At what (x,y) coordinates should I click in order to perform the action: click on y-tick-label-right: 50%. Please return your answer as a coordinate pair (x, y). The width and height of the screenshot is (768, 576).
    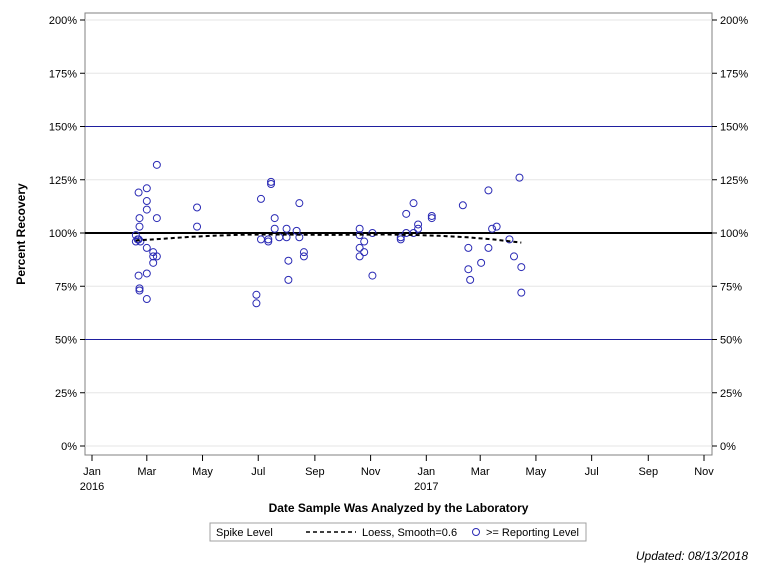
    Looking at the image, I should click on (731, 341).